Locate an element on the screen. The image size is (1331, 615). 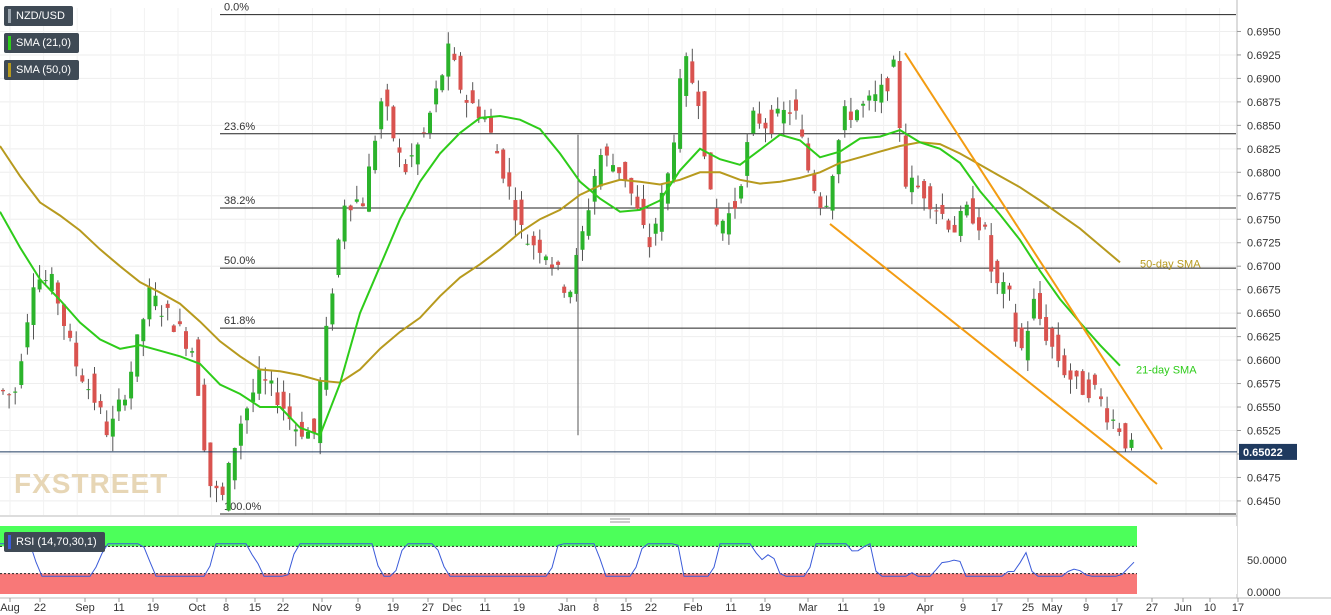
fib-level-label: 23.6% is located at coordinates (239, 127).